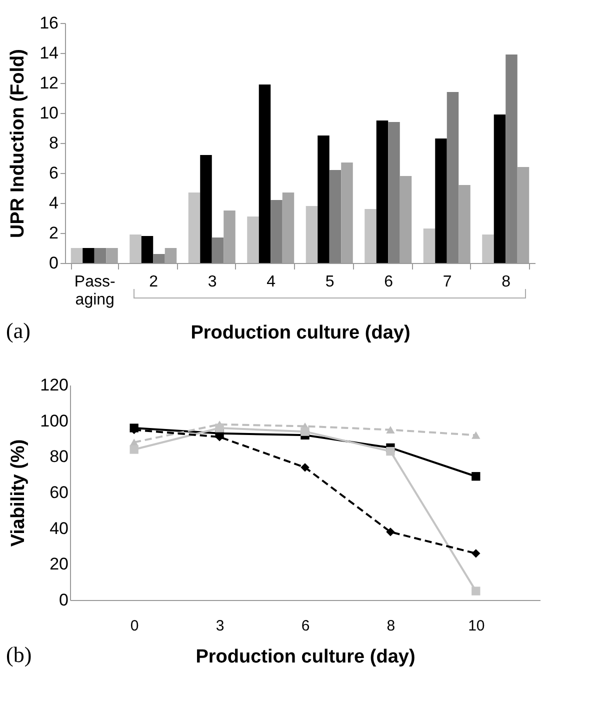 This screenshot has width=606, height=705. Describe the element at coordinates (153, 282) in the screenshot. I see `x-tick-label: 2` at that location.